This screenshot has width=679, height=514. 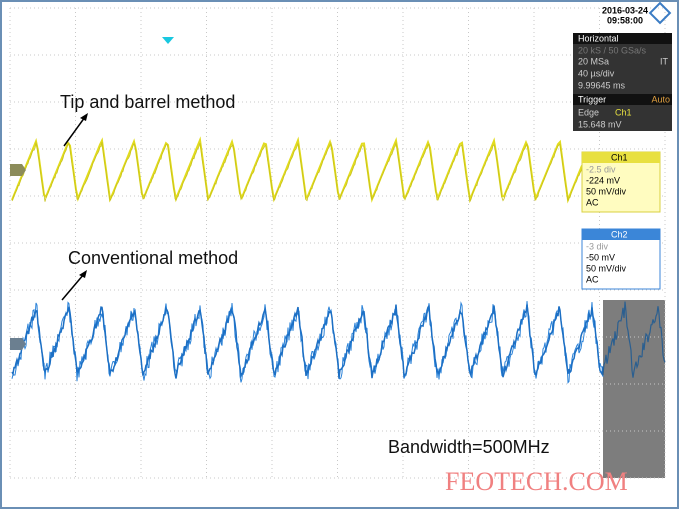 I want to click on ch1-line: AC, so click(x=592, y=202).